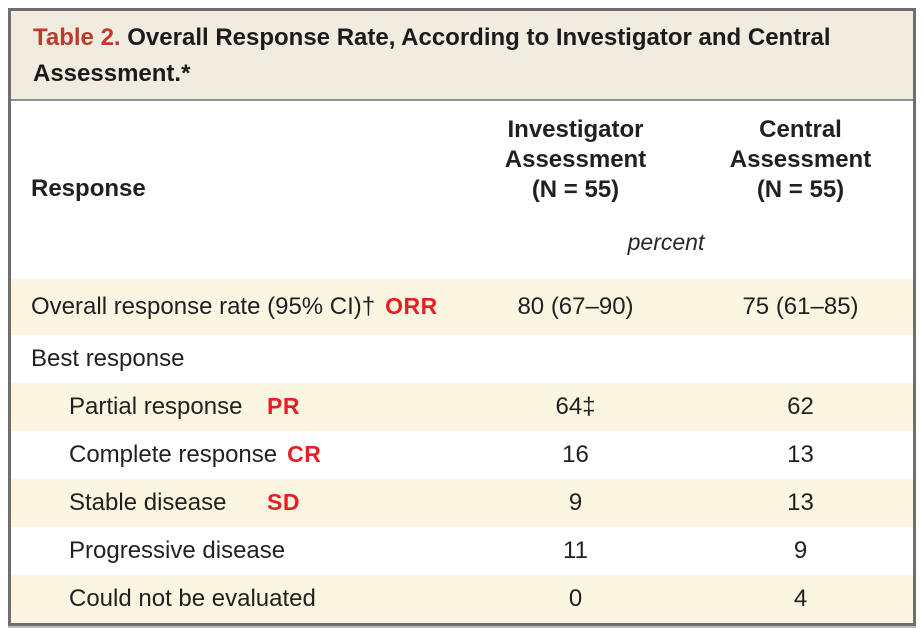 The height and width of the screenshot is (637, 924). Describe the element at coordinates (462, 599) in the screenshot. I see `table-row-could-not-be-evaluated: Could not be evaluated 0 4` at that location.